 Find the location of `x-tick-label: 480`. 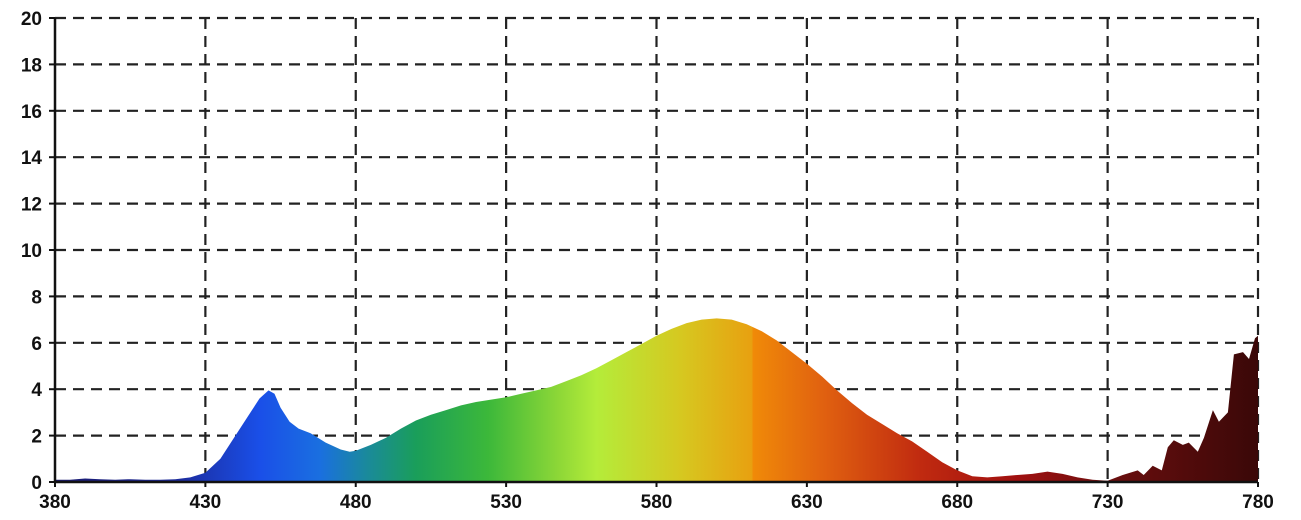

x-tick-label: 480 is located at coordinates (356, 502).